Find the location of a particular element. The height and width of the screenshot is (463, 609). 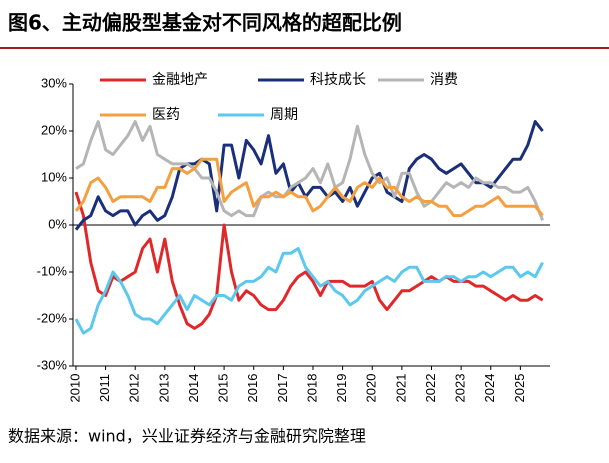

legend-label: 消费 is located at coordinates (444, 80).